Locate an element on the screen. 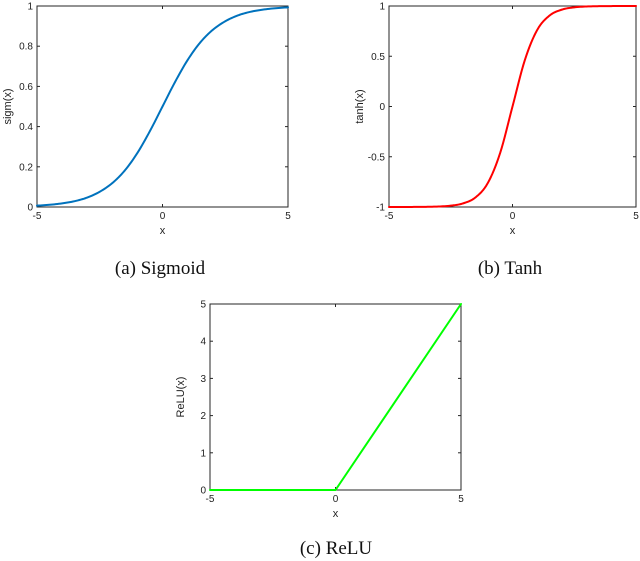  tanh-x-tick-label: -5 is located at coordinates (389, 216).